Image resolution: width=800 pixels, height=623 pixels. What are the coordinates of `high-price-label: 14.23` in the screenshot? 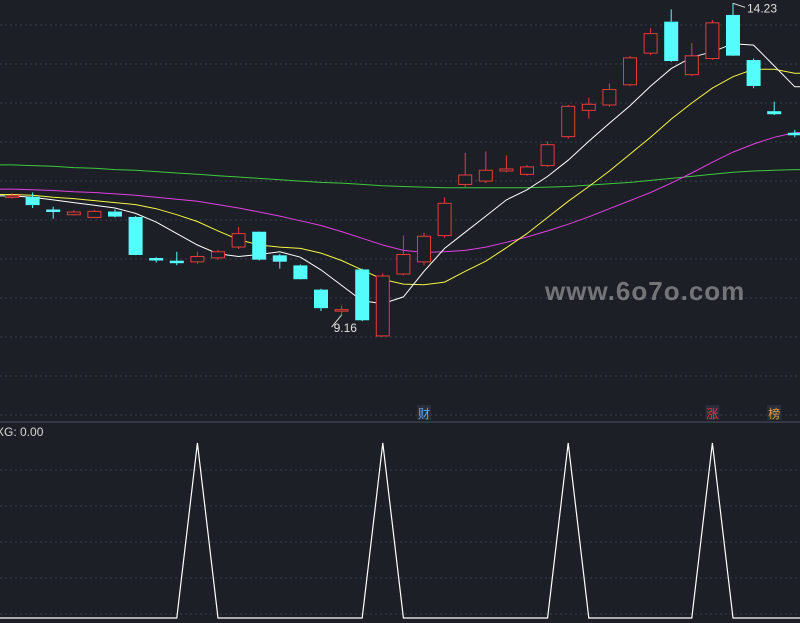 It's located at (762, 8).